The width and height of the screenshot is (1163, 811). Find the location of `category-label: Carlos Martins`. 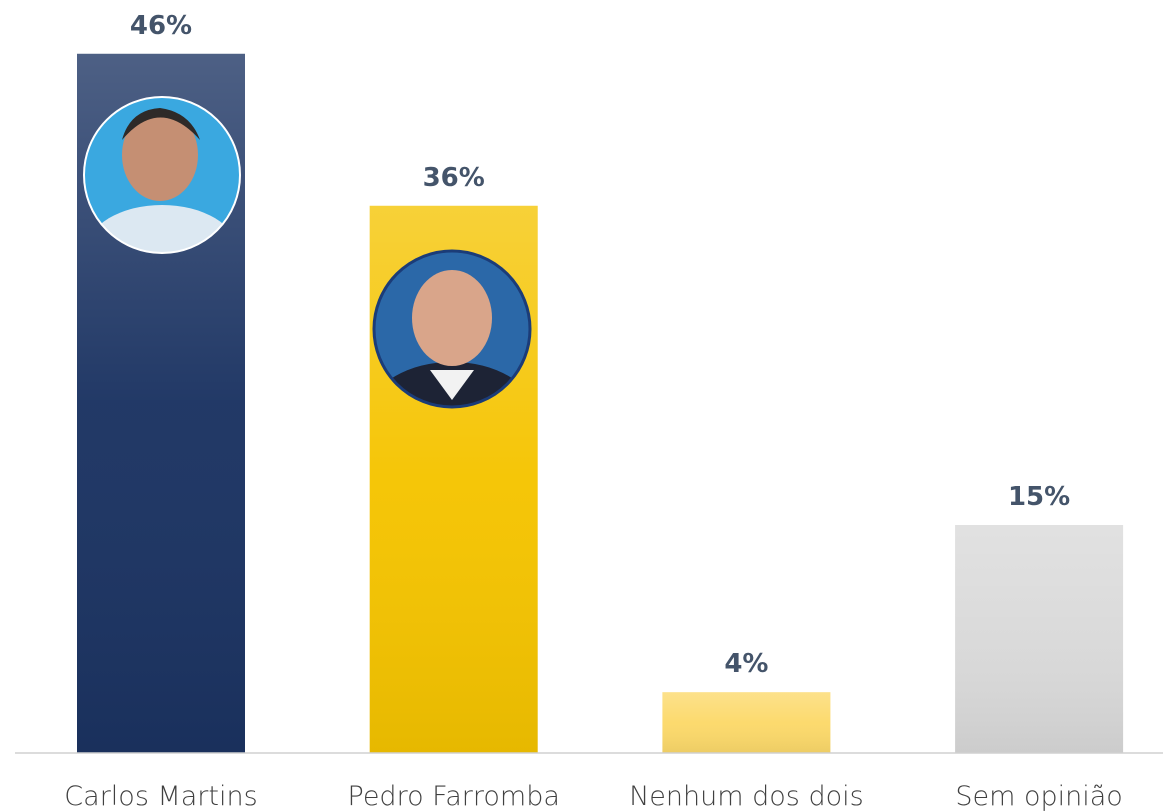

category-label: Carlos Martins is located at coordinates (160, 796).